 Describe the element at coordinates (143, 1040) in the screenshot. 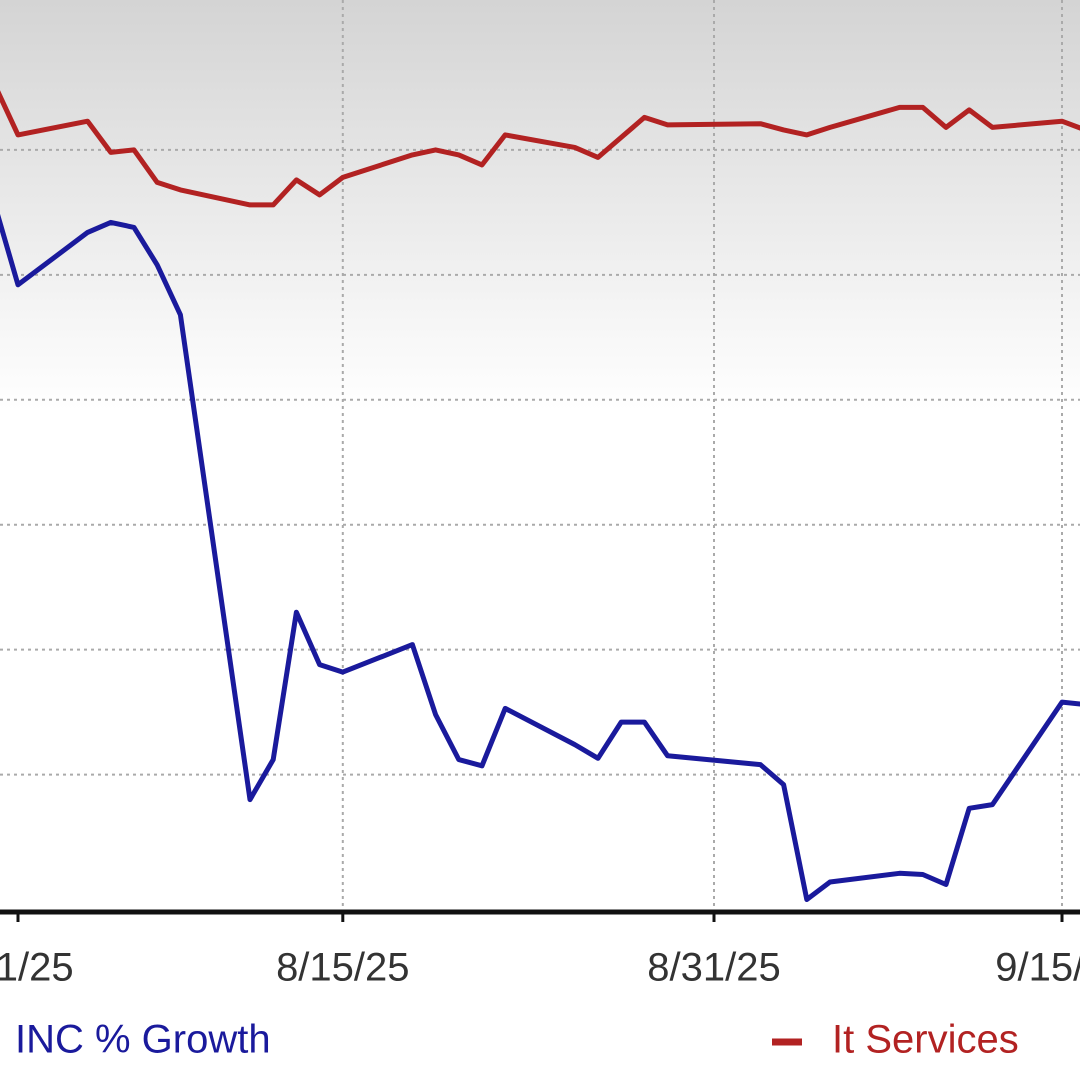

I see `legend-label: INC % Growth` at that location.